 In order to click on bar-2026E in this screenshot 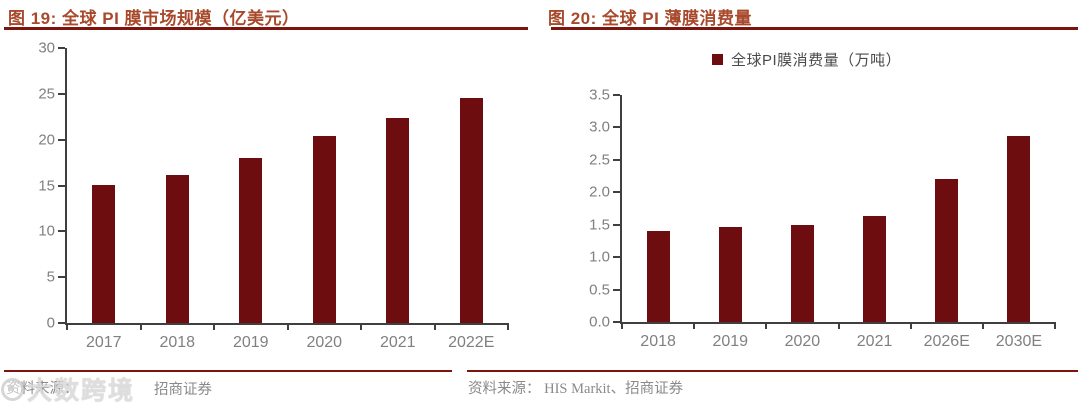, I will do `click(947, 250)`.